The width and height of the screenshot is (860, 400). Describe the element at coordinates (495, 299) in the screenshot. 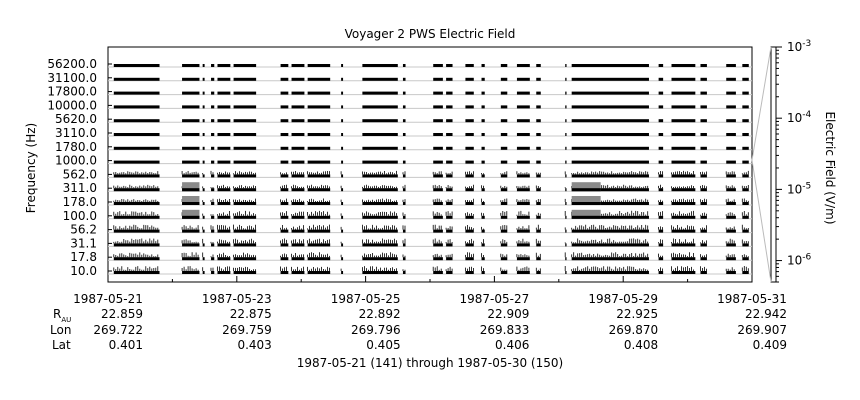

I see `x-tick-date: 1987-05-27` at that location.